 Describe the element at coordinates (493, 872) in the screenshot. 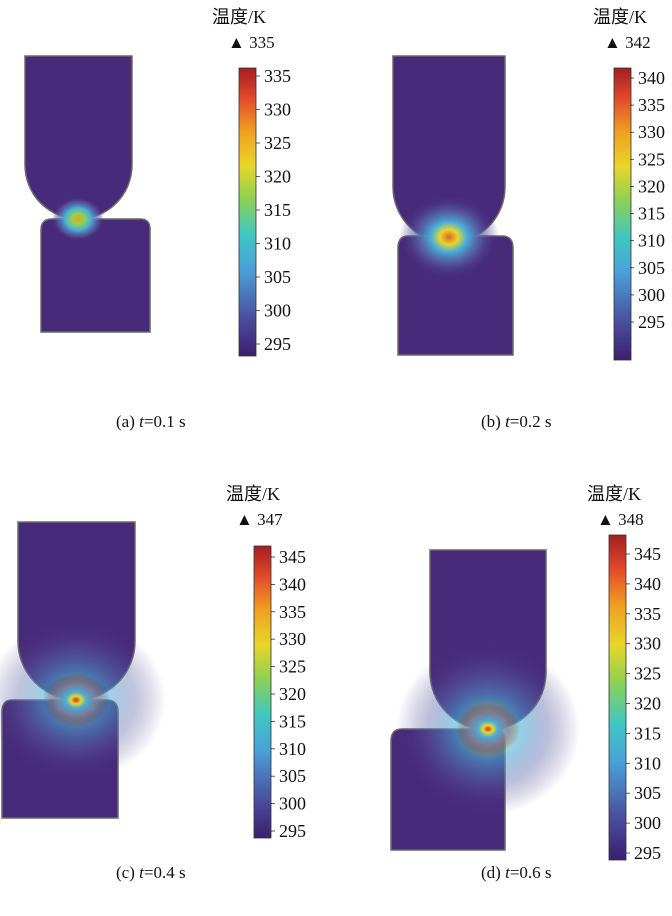

I see `caption-d-prefix: (d)` at that location.